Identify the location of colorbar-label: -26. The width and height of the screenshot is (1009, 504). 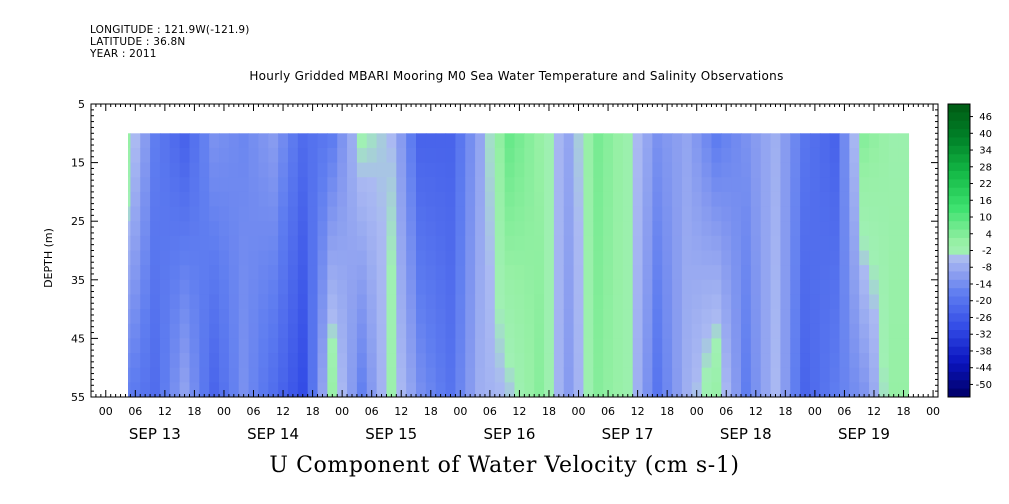
(984, 318).